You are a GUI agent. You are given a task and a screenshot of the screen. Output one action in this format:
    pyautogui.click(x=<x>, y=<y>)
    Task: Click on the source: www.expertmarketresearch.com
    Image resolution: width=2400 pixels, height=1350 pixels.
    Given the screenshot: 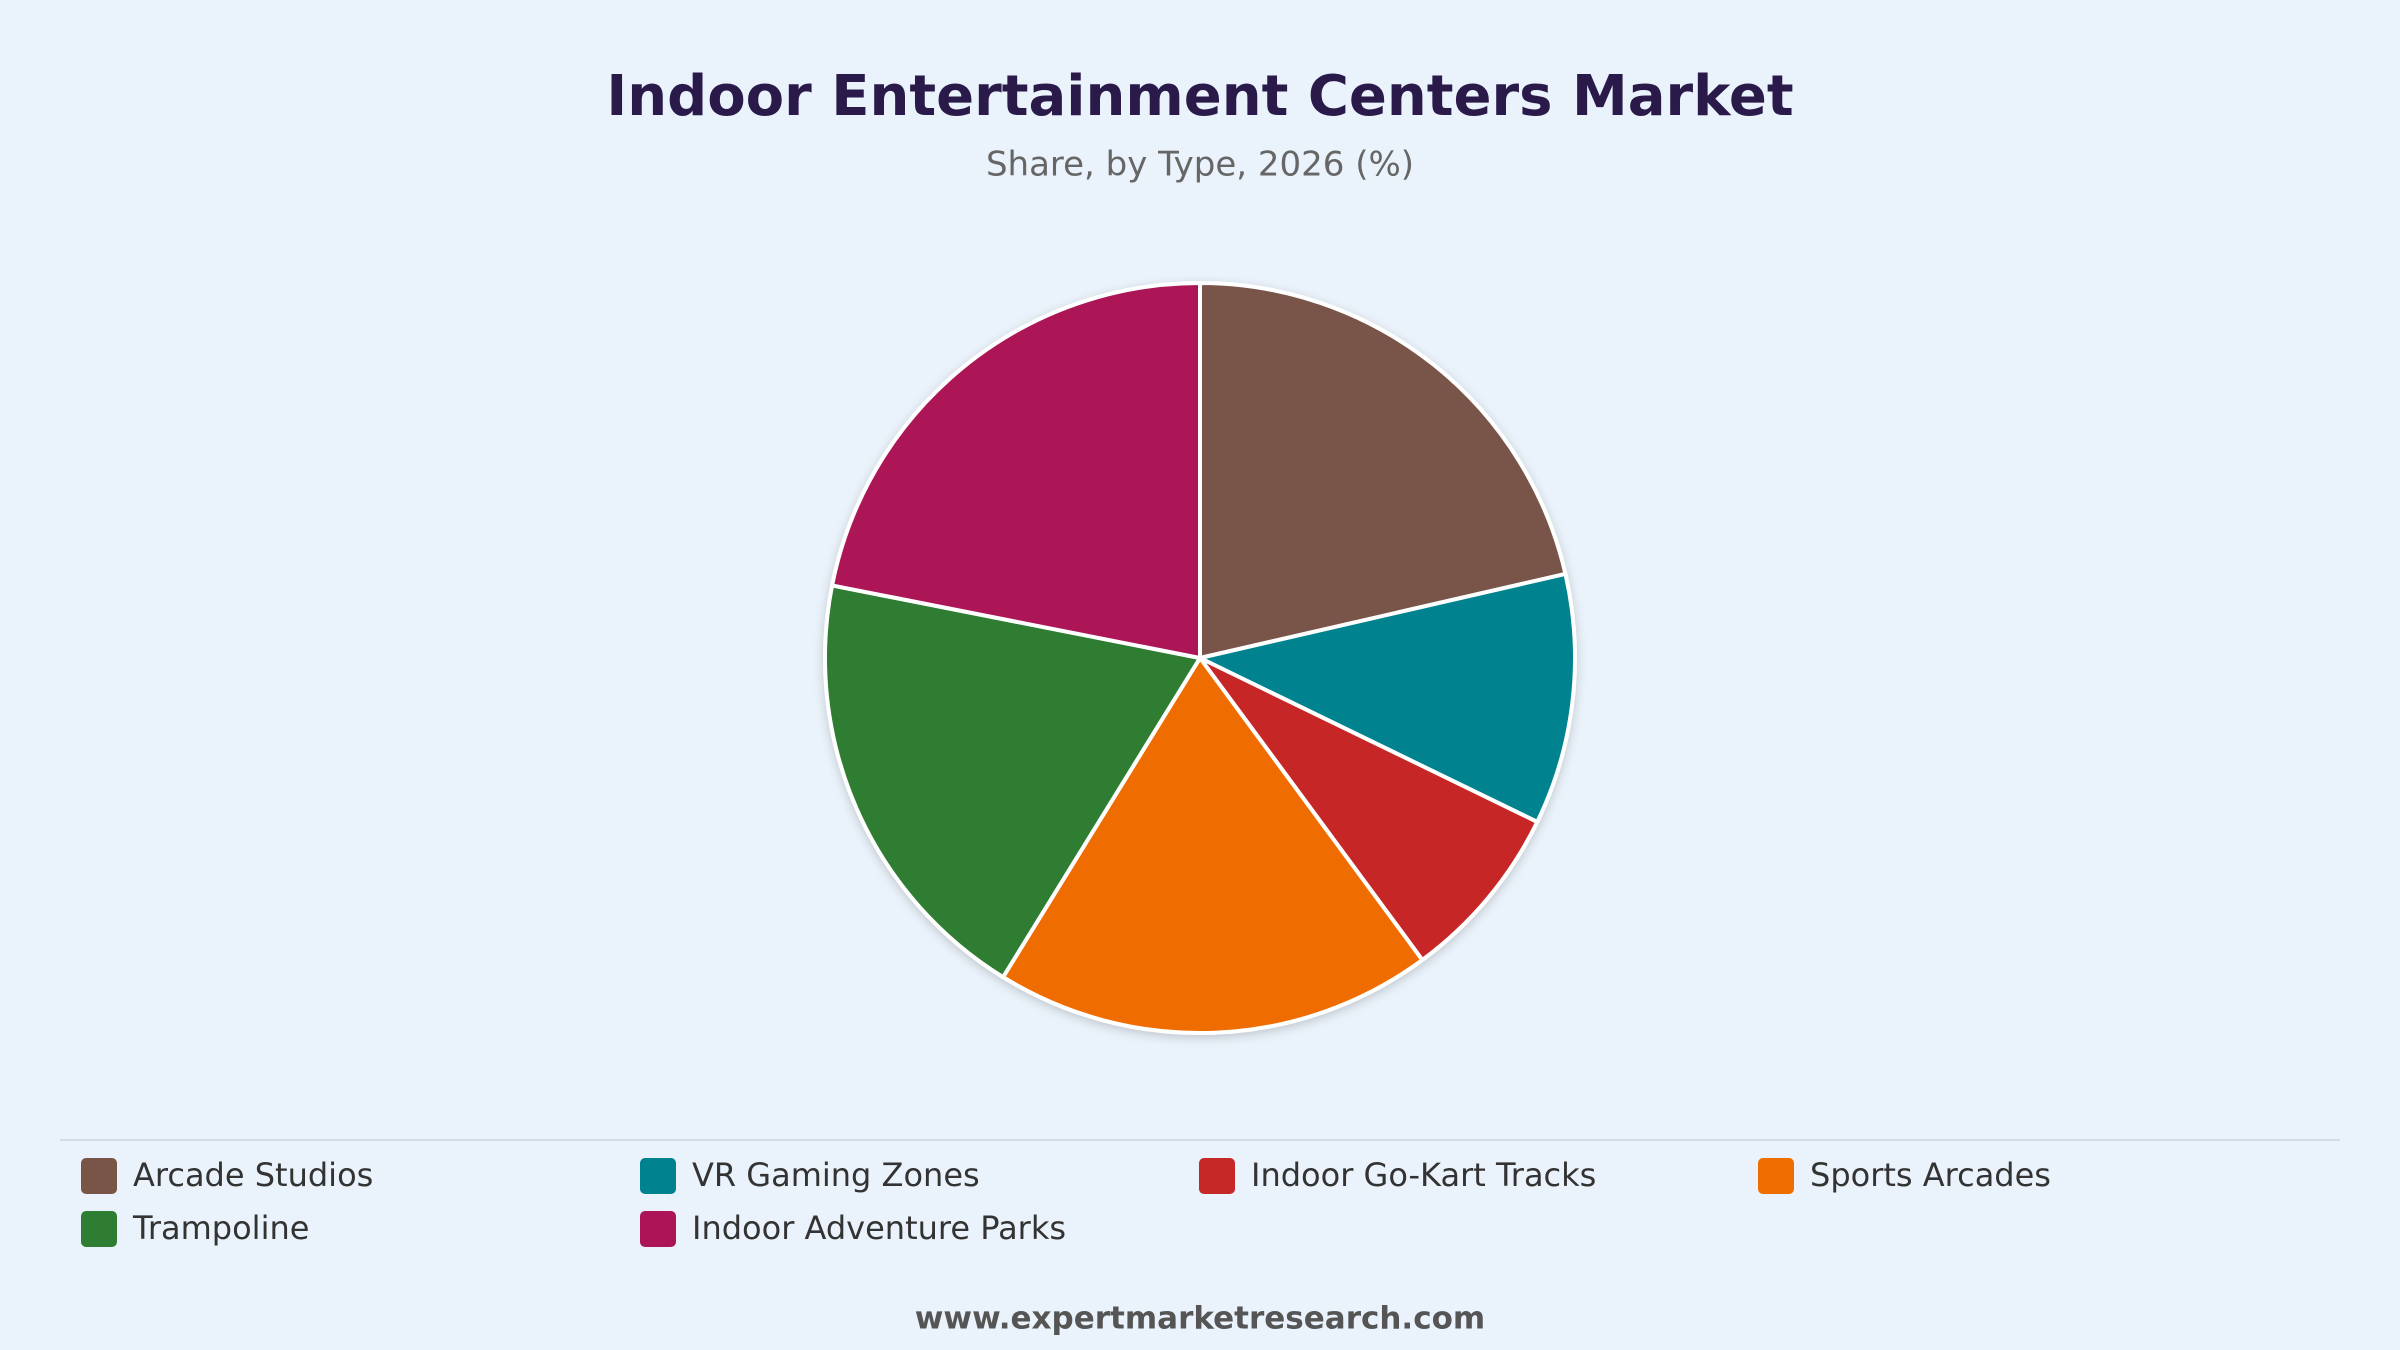 What is the action you would take?
    pyautogui.click(x=1200, y=1319)
    